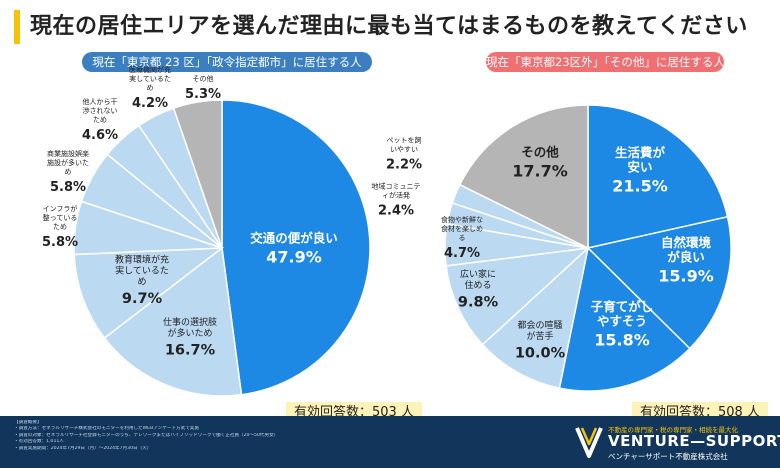 This screenshot has width=780, height=468. What do you see at coordinates (589, 442) in the screenshot?
I see `venture-support-logo-icon` at bounding box center [589, 442].